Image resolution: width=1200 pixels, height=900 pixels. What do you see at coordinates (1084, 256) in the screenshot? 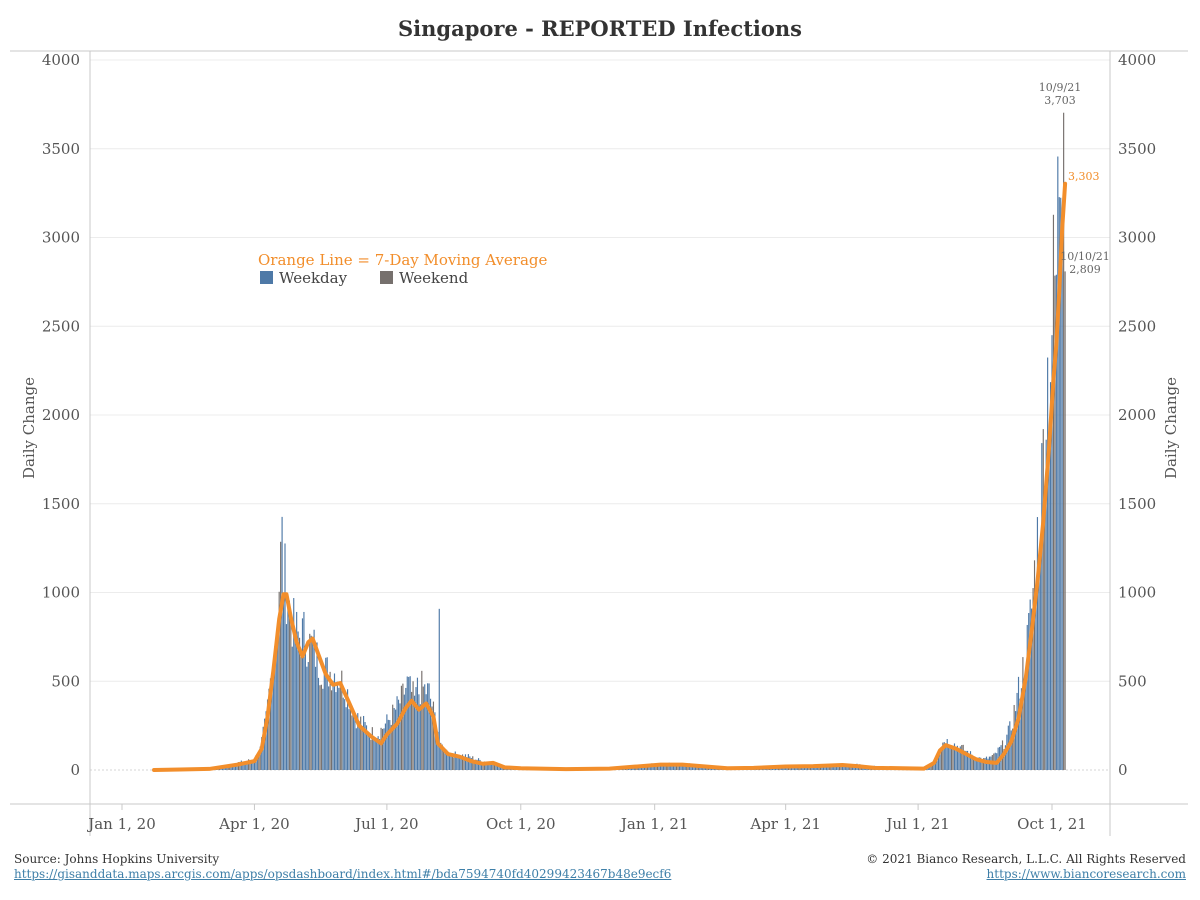
I see `annotation-last-date: 10/10/21` at bounding box center [1084, 256].